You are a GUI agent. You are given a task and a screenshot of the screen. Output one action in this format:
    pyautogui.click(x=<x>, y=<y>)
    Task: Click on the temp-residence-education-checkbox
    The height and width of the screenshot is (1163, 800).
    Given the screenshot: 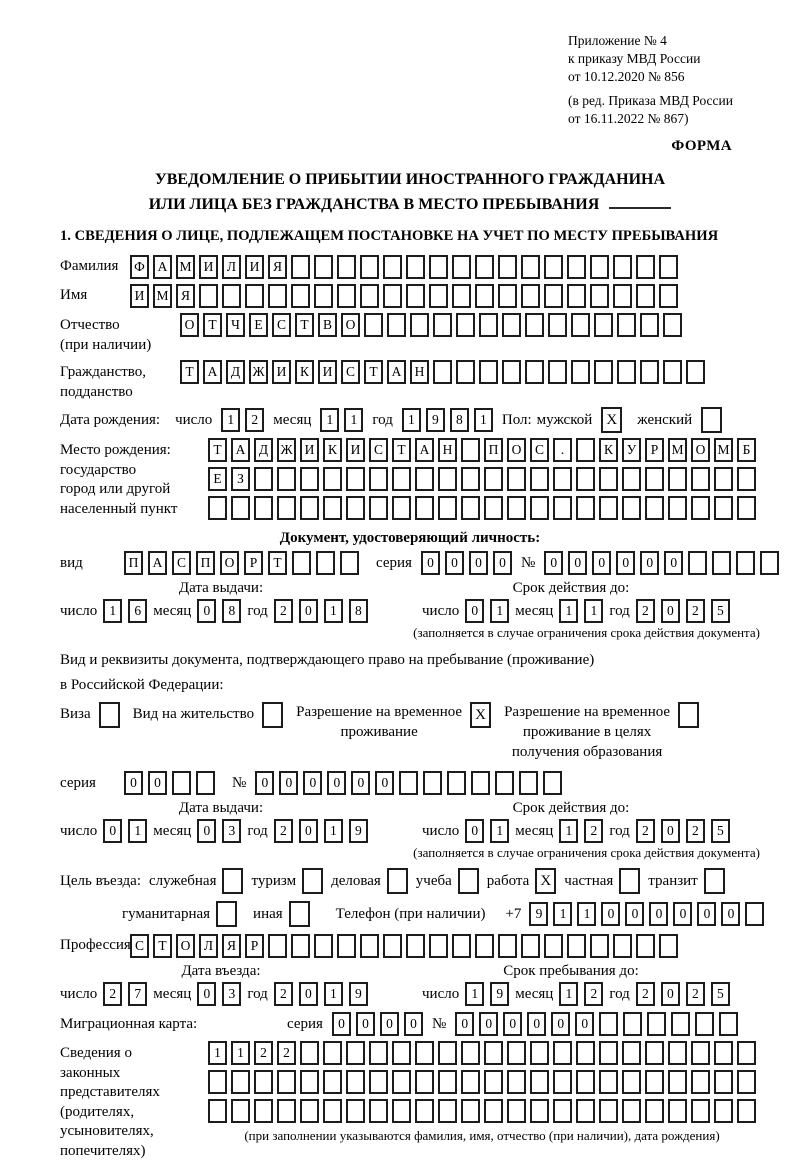 What is the action you would take?
    pyautogui.click(x=689, y=715)
    